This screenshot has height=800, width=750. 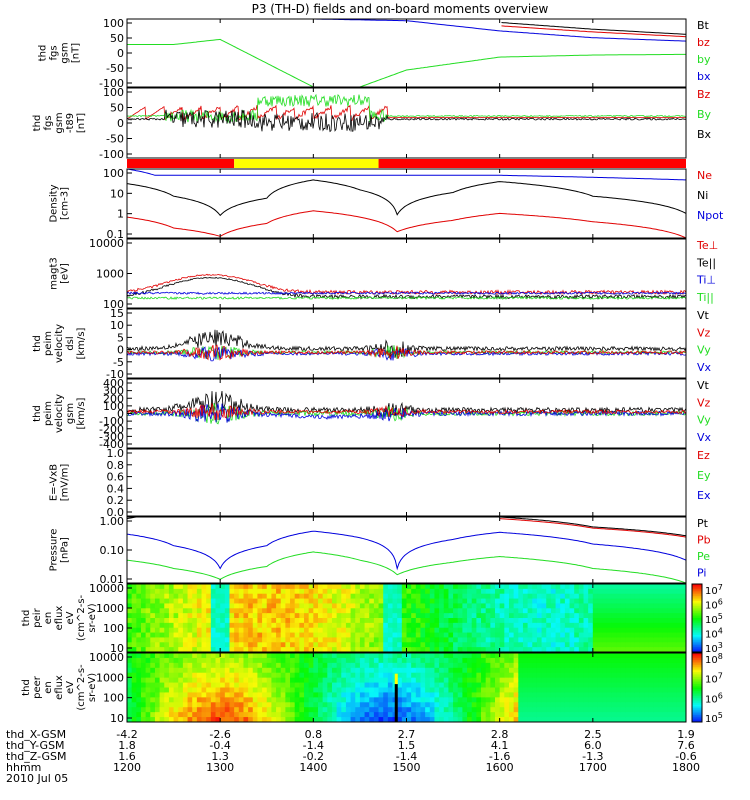 I want to click on y-axis-label-line: (cm^2-s-, so click(x=81, y=617).